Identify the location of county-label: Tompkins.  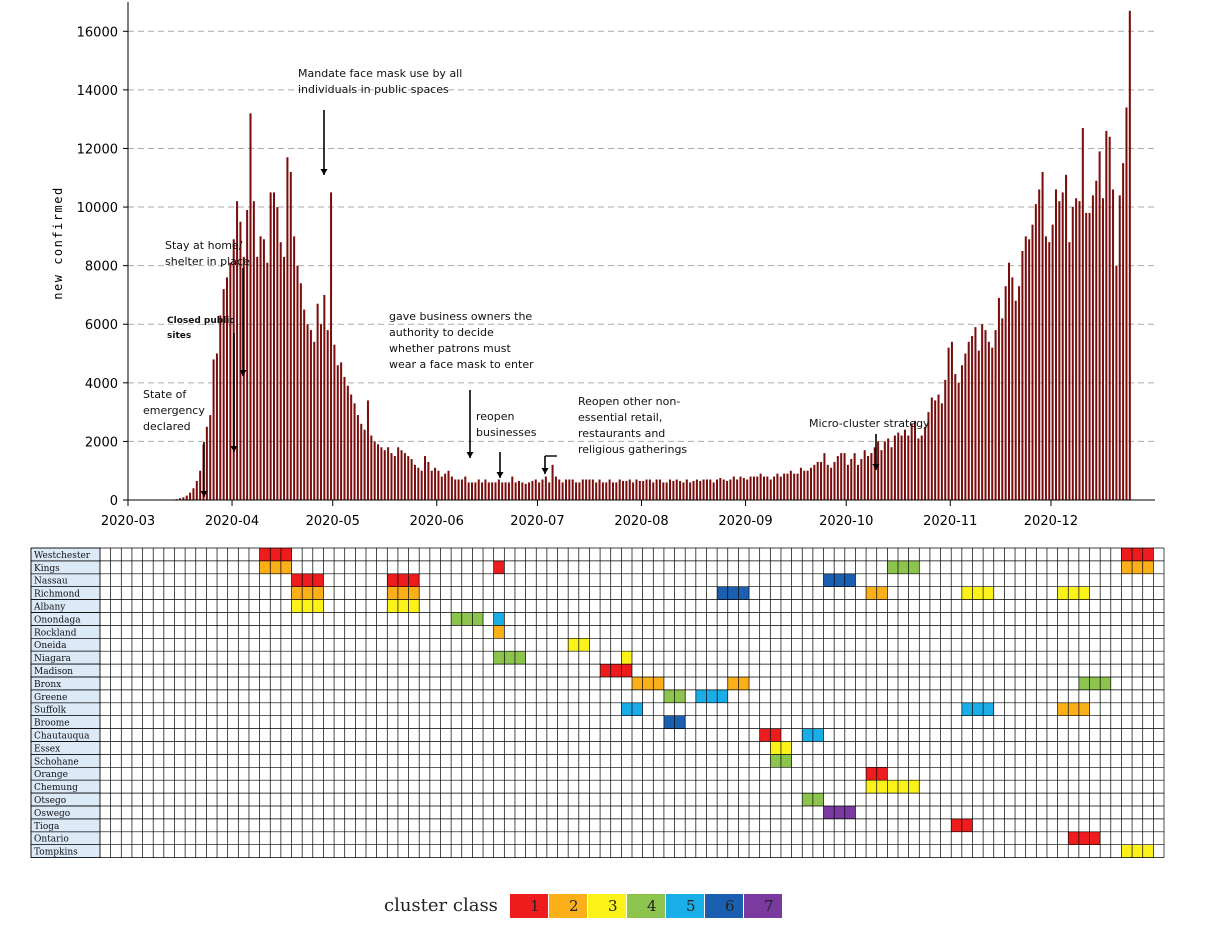
(56, 853).